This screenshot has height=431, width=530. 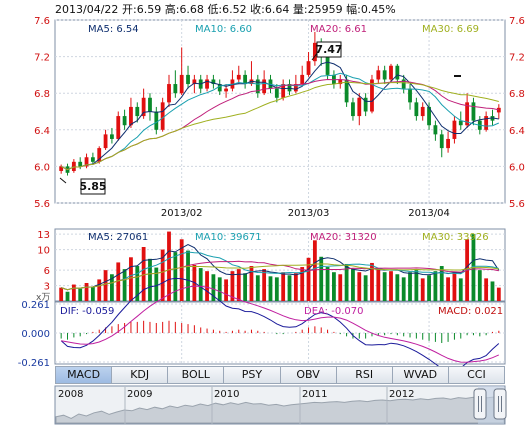 I want to click on price-tick-left: 7.6, so click(x=42, y=21).